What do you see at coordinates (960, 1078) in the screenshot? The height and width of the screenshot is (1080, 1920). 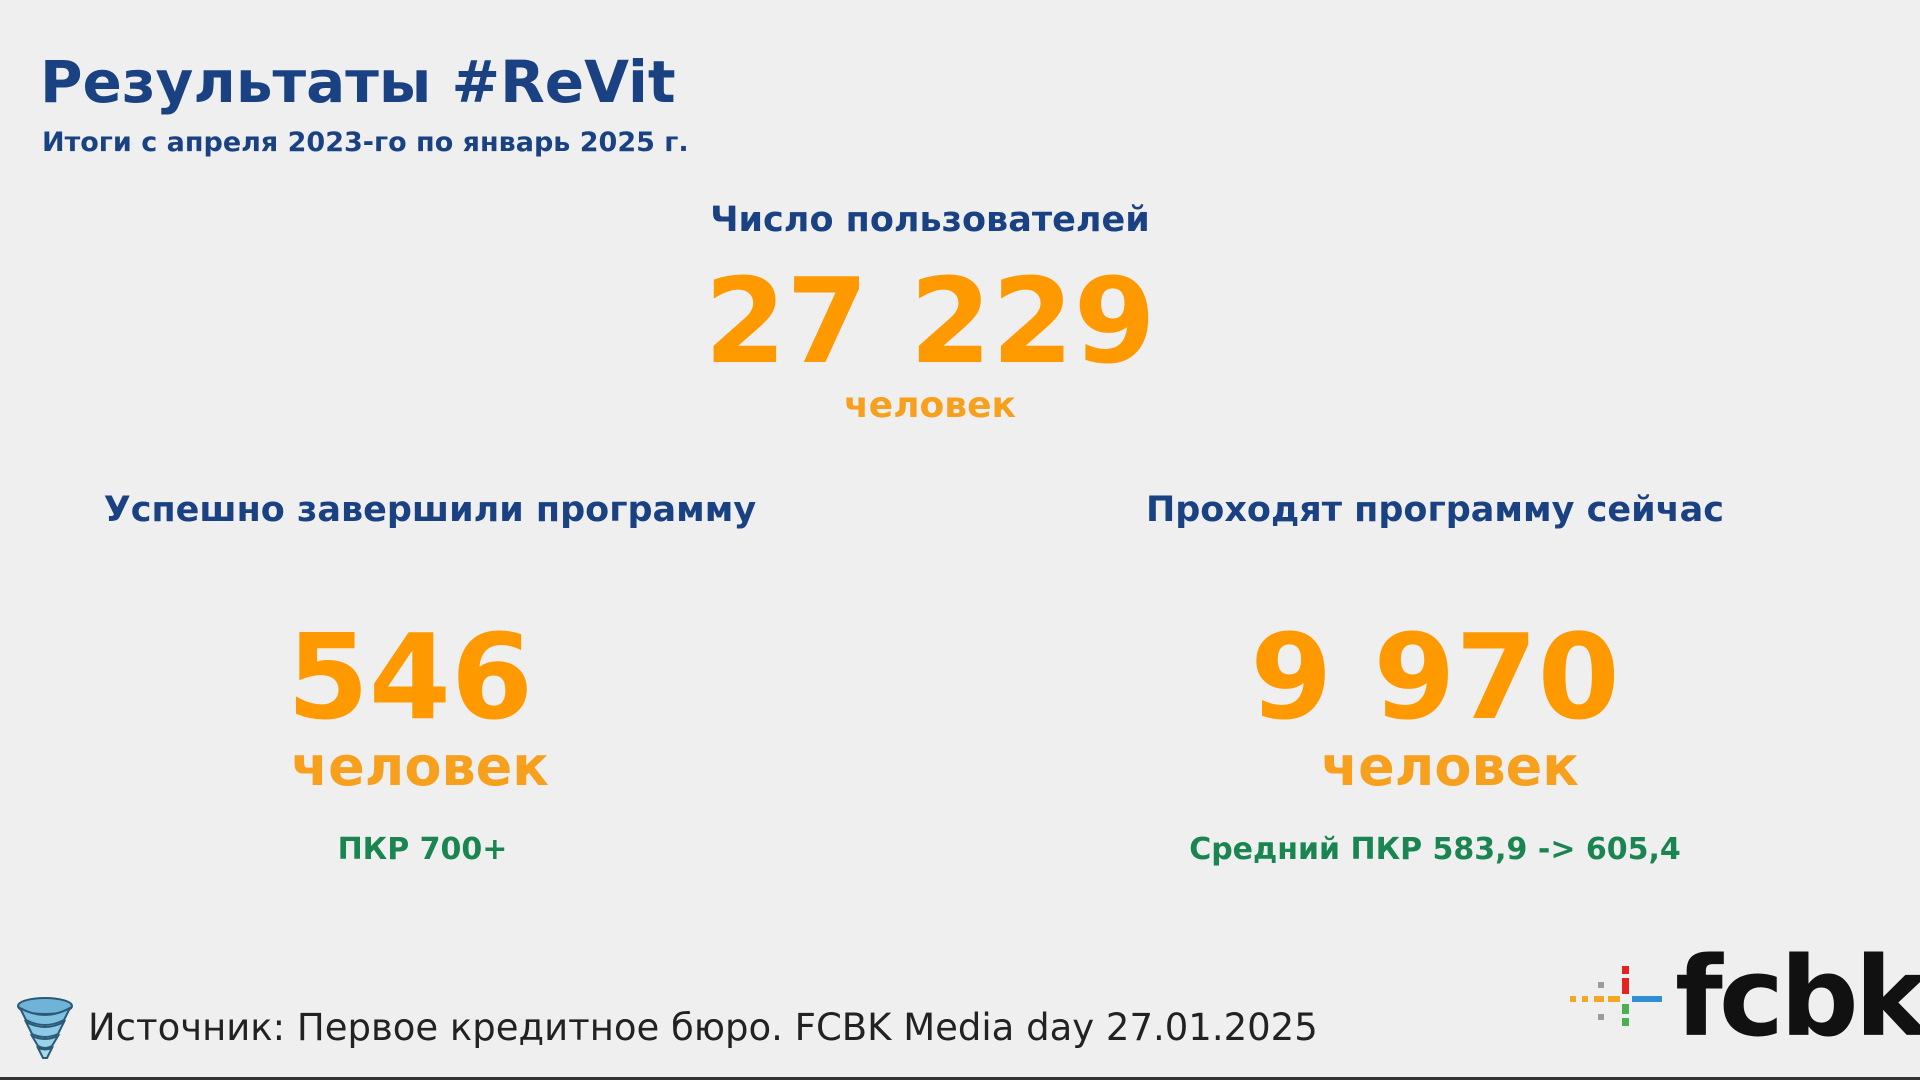 I see `bottom-divider` at bounding box center [960, 1078].